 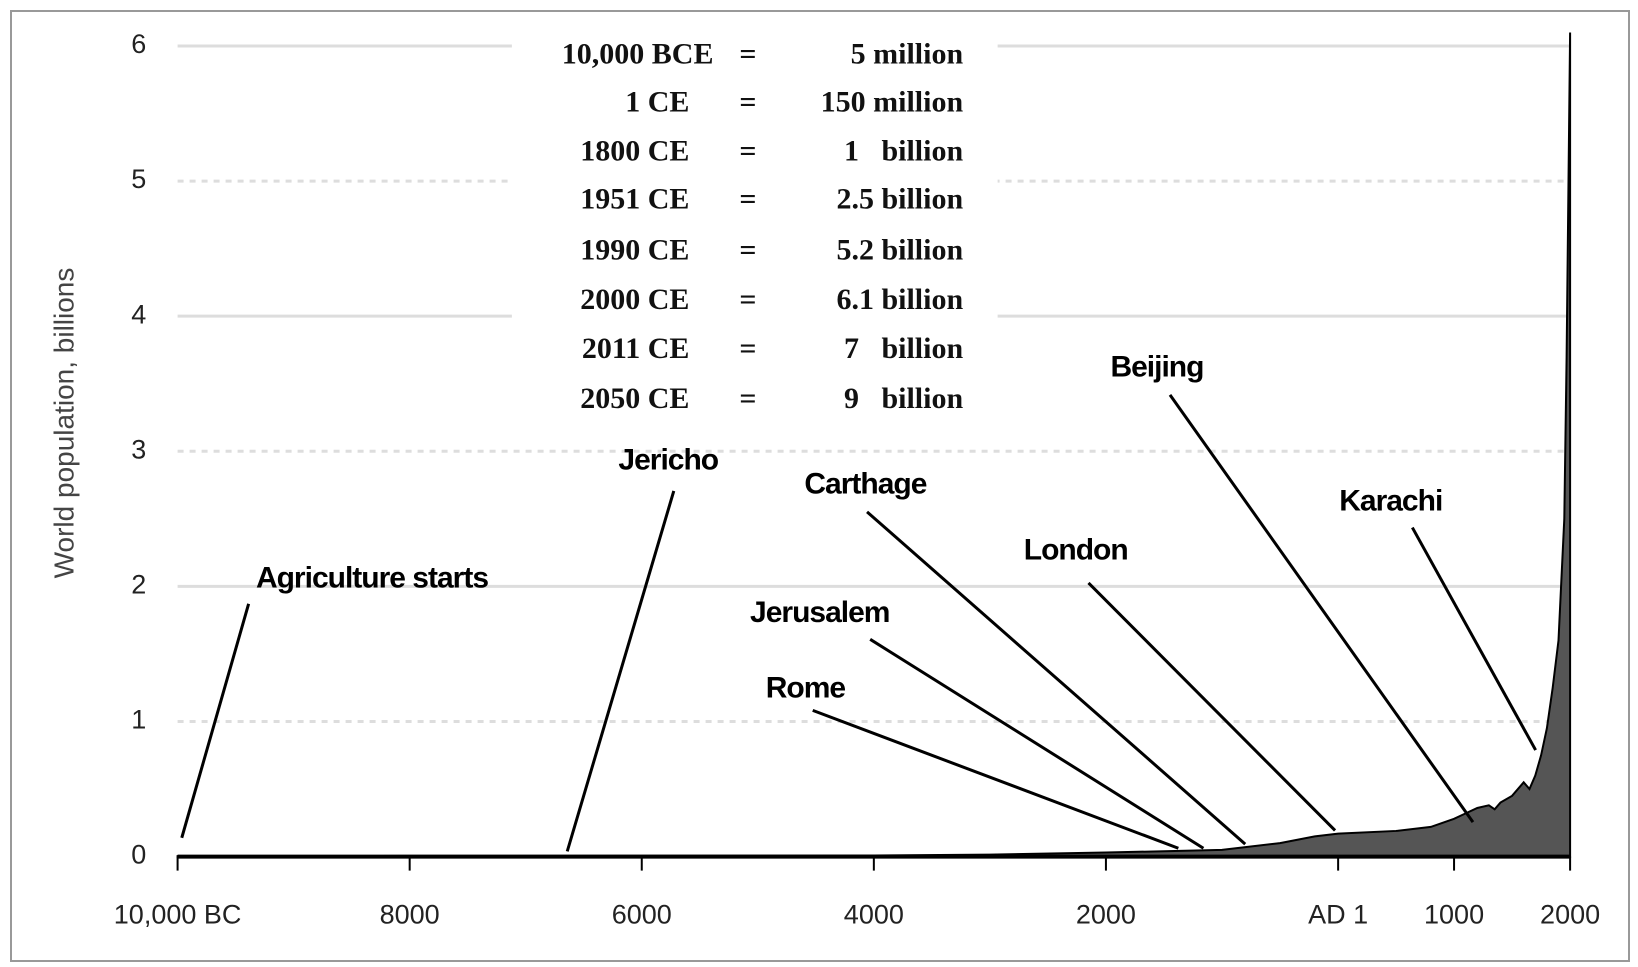 What do you see at coordinates (138, 720) in the screenshot?
I see `y-tick-label: 1` at bounding box center [138, 720].